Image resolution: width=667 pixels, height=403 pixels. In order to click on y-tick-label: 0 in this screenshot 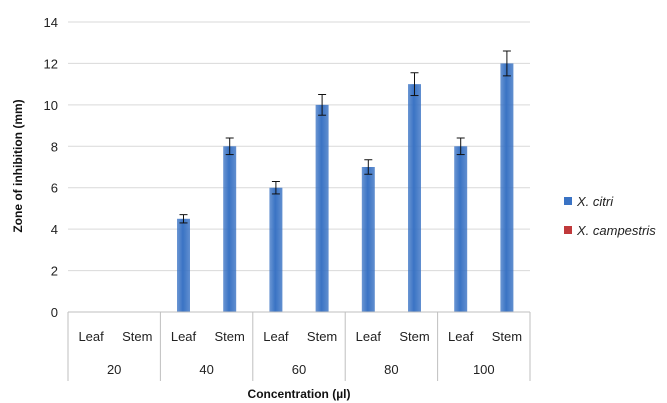, I will do `click(54, 312)`.